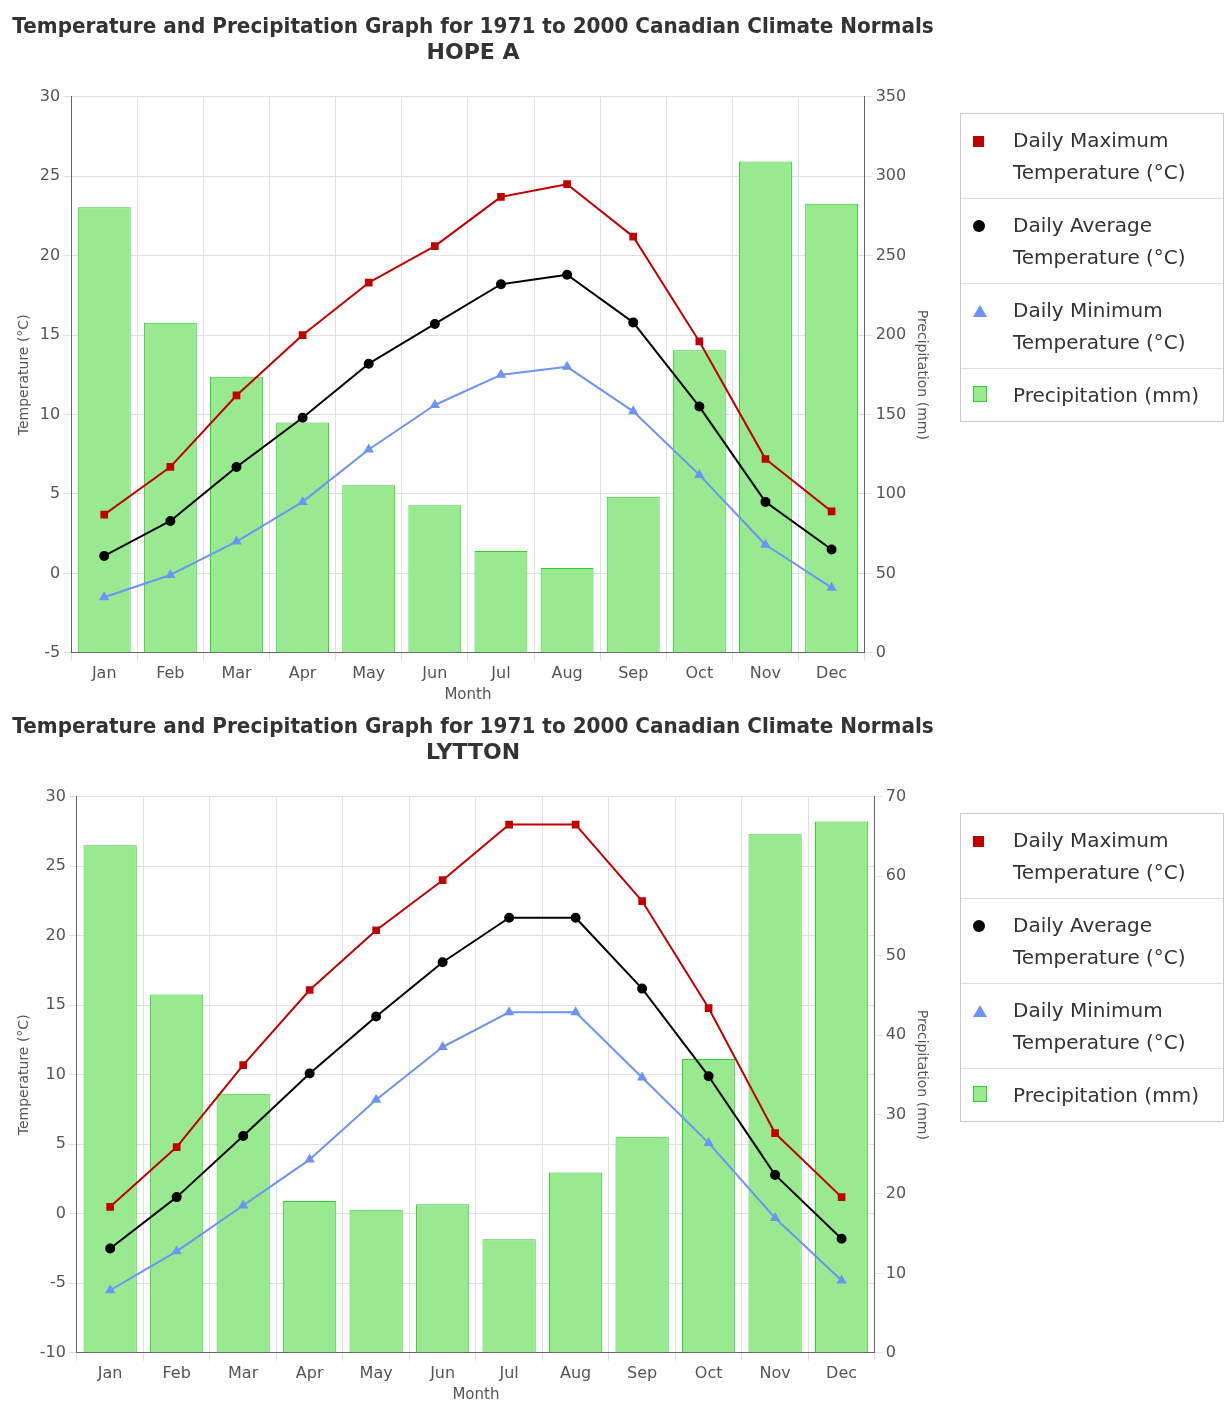 This screenshot has height=1407, width=1232. Describe the element at coordinates (896, 795) in the screenshot. I see `y2-tick-label: 70` at that location.